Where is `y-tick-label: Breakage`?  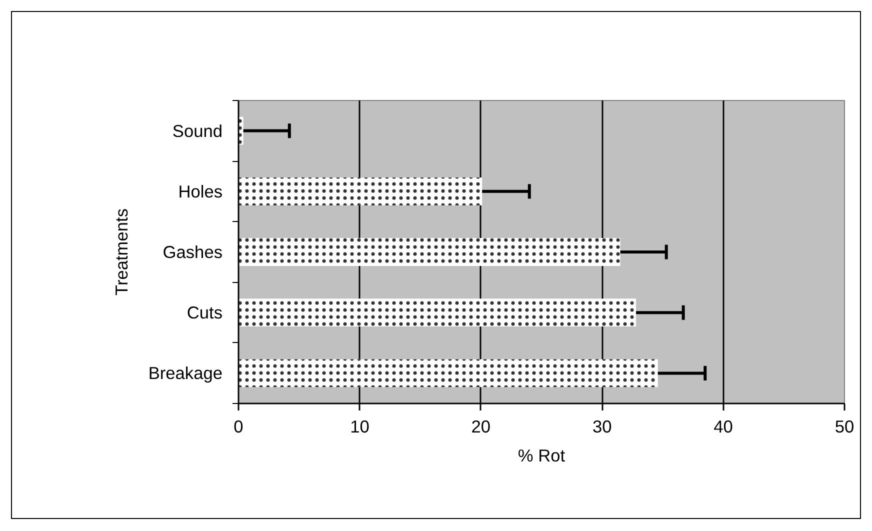 y-tick-label: Breakage is located at coordinates (185, 373).